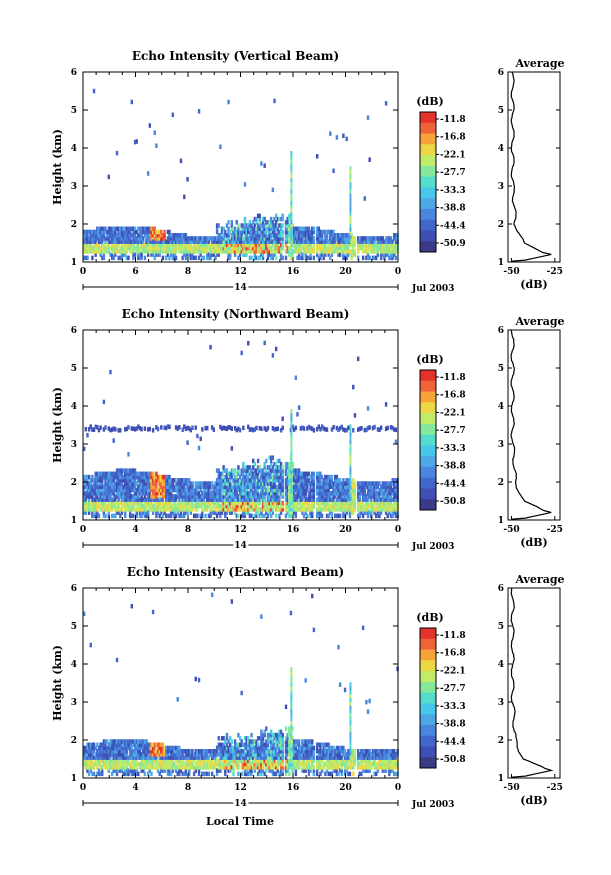  Describe the element at coordinates (533, 542) in the screenshot. I see `average-x-label: (dB)` at that location.